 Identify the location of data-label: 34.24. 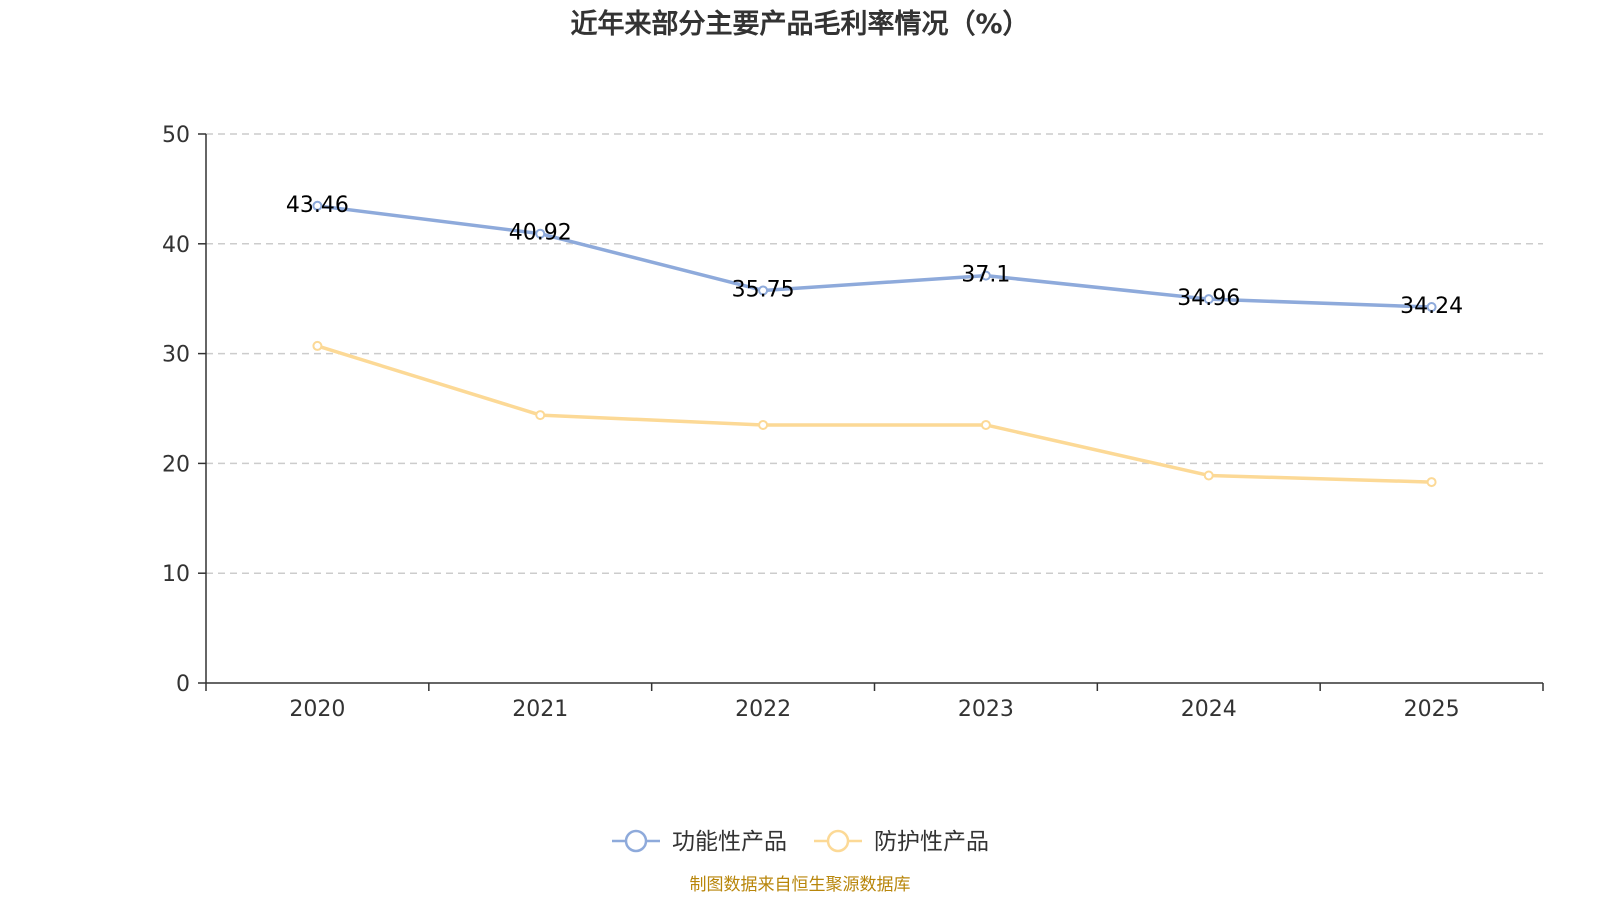
(1431, 306).